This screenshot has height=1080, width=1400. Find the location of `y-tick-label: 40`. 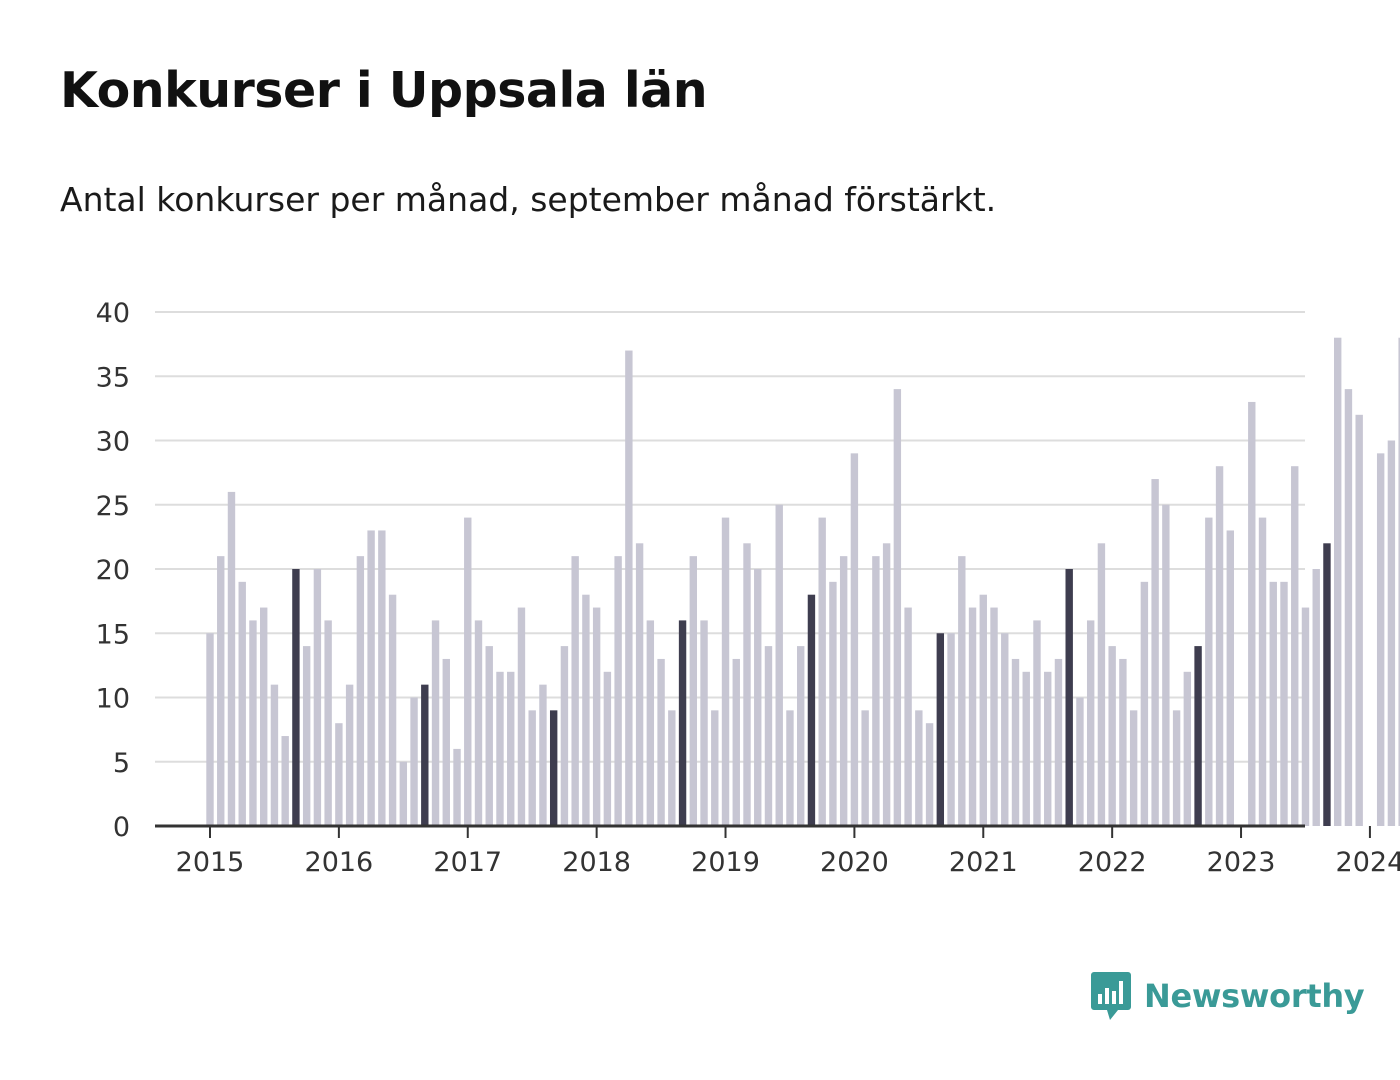

y-tick-label: 40 is located at coordinates (113, 313).